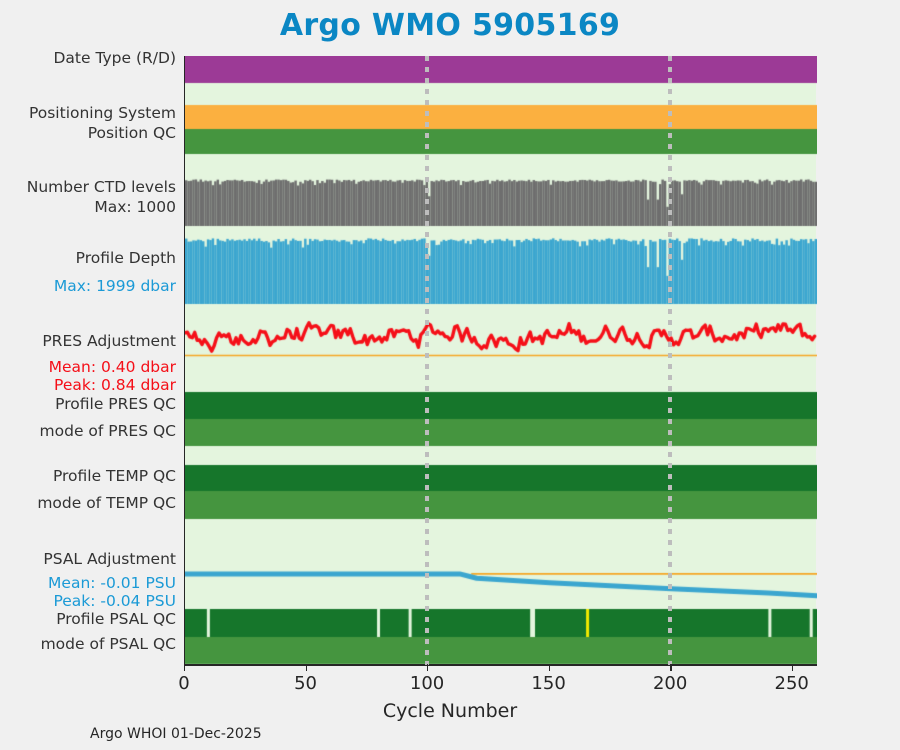  What do you see at coordinates (791, 683) in the screenshot?
I see `x-tick-label-250: 250` at bounding box center [791, 683].